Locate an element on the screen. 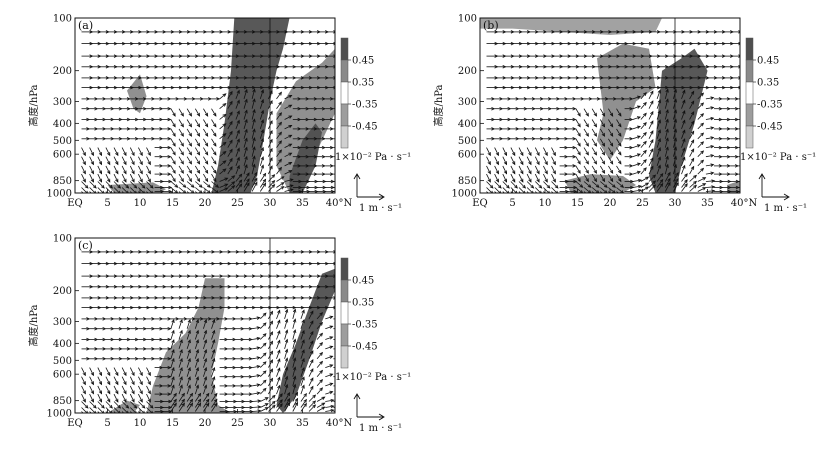 This screenshot has width=824, height=454. x-tick-label: EQ is located at coordinates (480, 203).